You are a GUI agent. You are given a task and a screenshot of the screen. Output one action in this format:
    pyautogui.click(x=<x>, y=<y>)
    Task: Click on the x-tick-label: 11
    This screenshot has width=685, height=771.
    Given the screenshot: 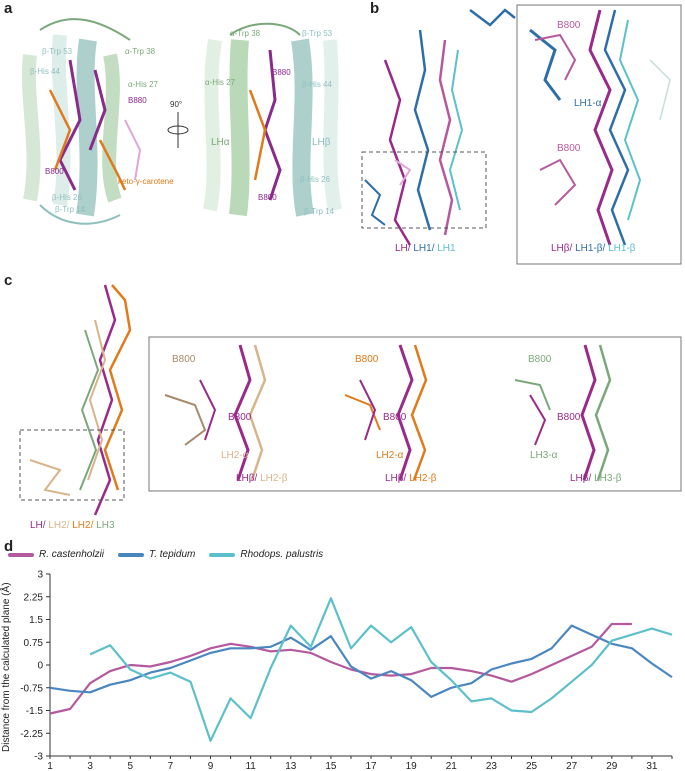 What is the action you would take?
    pyautogui.click(x=250, y=766)
    